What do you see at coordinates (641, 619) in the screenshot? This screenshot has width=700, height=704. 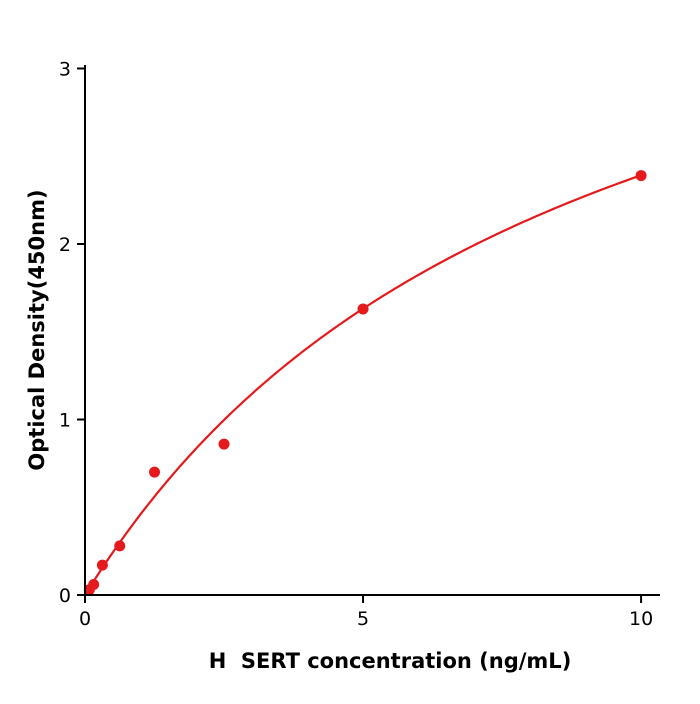 I see `x-tick-label: 10` at bounding box center [641, 619].